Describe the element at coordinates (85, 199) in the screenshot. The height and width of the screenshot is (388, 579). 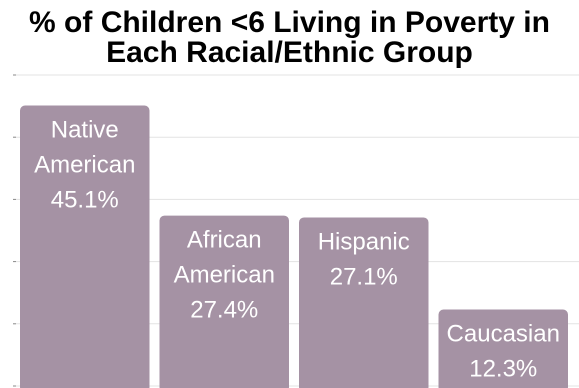
I see `bar-data-label: 45.1%` at that location.